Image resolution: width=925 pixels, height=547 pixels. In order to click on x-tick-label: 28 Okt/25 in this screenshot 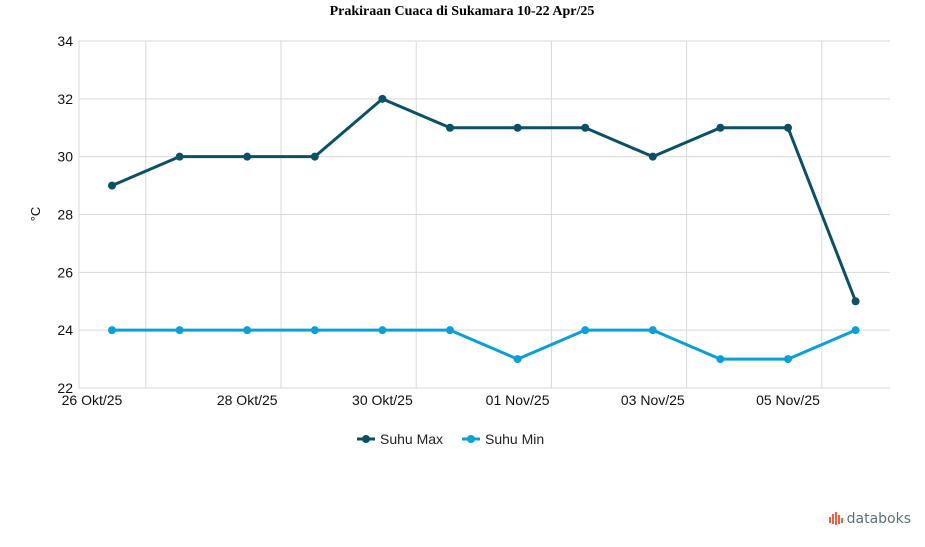, I will do `click(247, 400)`.